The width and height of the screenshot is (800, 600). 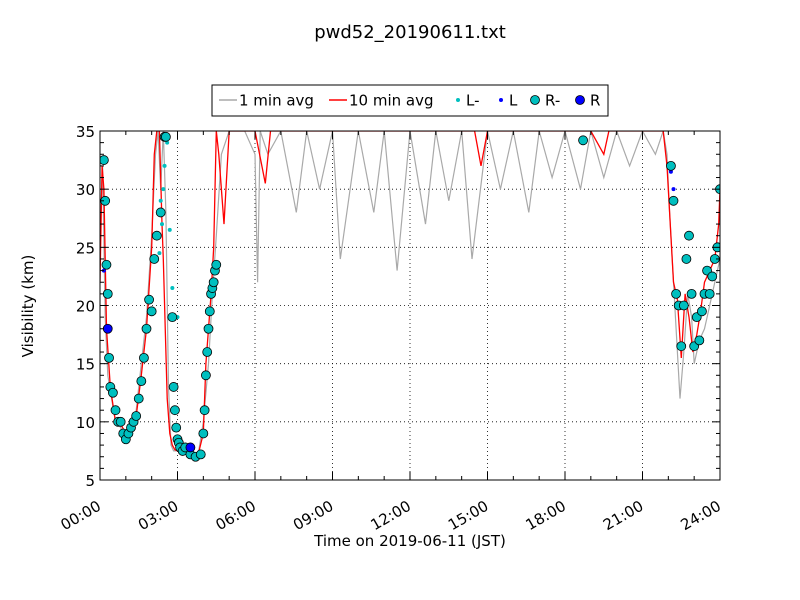 What do you see at coordinates (85, 132) in the screenshot?
I see `y-tick-label: 35` at bounding box center [85, 132].